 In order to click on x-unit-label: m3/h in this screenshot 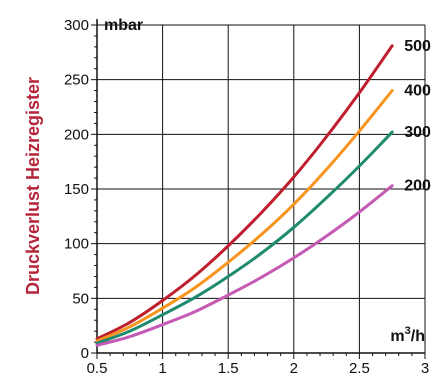, I will do `click(407, 335)`.